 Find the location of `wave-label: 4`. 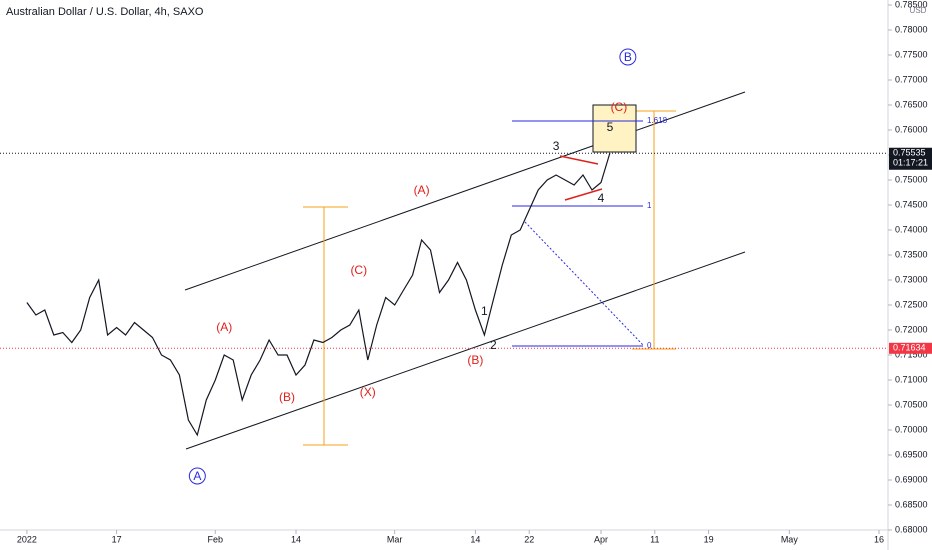

wave-label: 4 is located at coordinates (601, 198).